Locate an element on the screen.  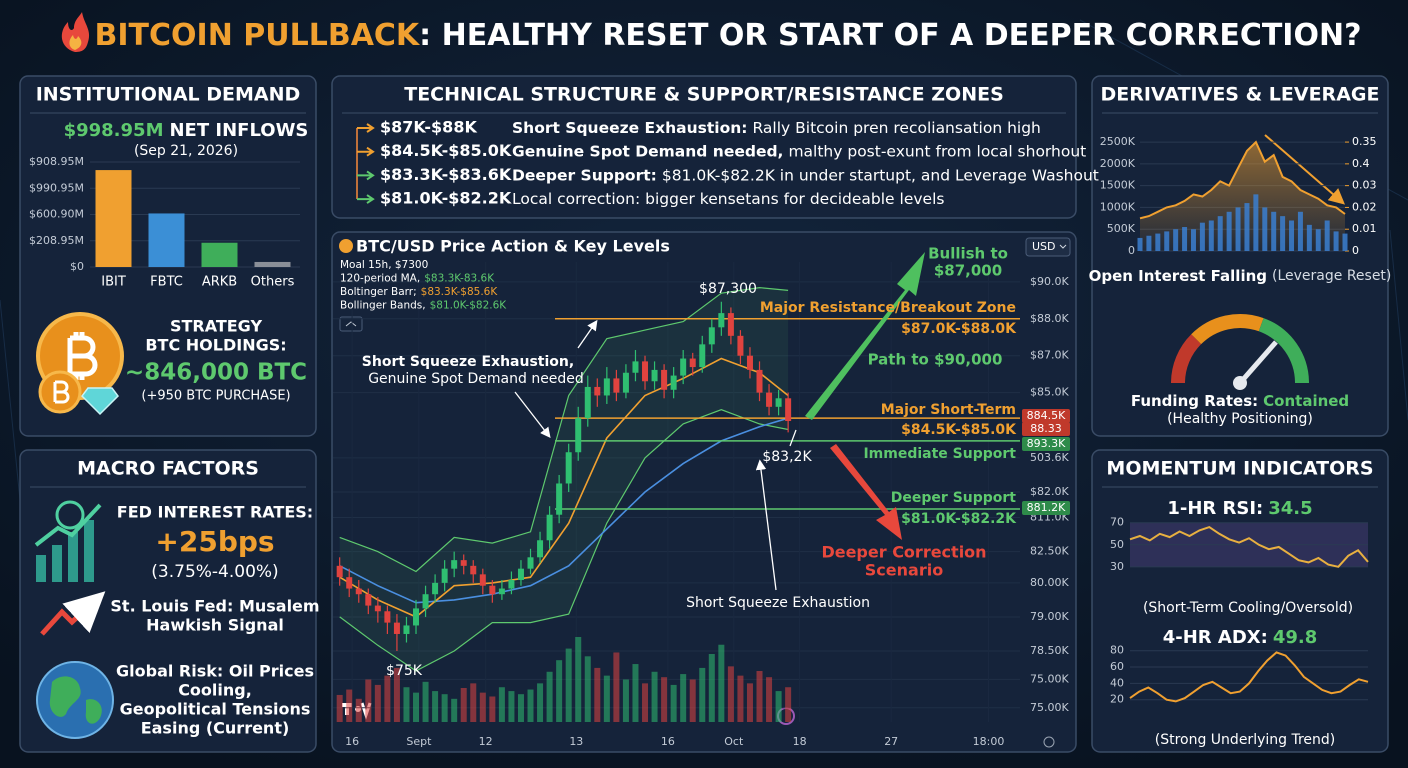
price-annotation: $87.0K-$88.0K is located at coordinates (959, 329).